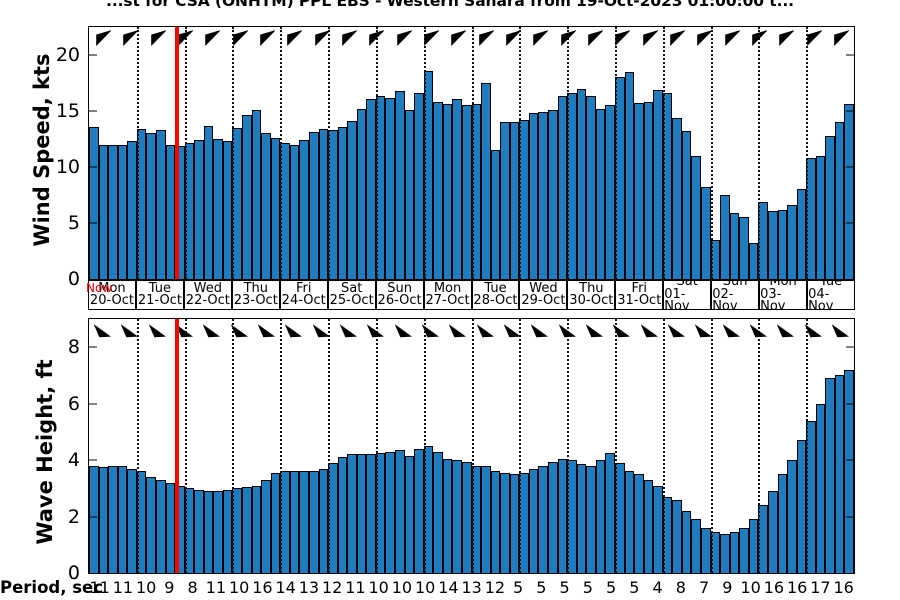 This screenshot has width=900, height=600. Describe the element at coordinates (639, 300) in the screenshot. I see `date-axis-date: 31-Oct` at that location.